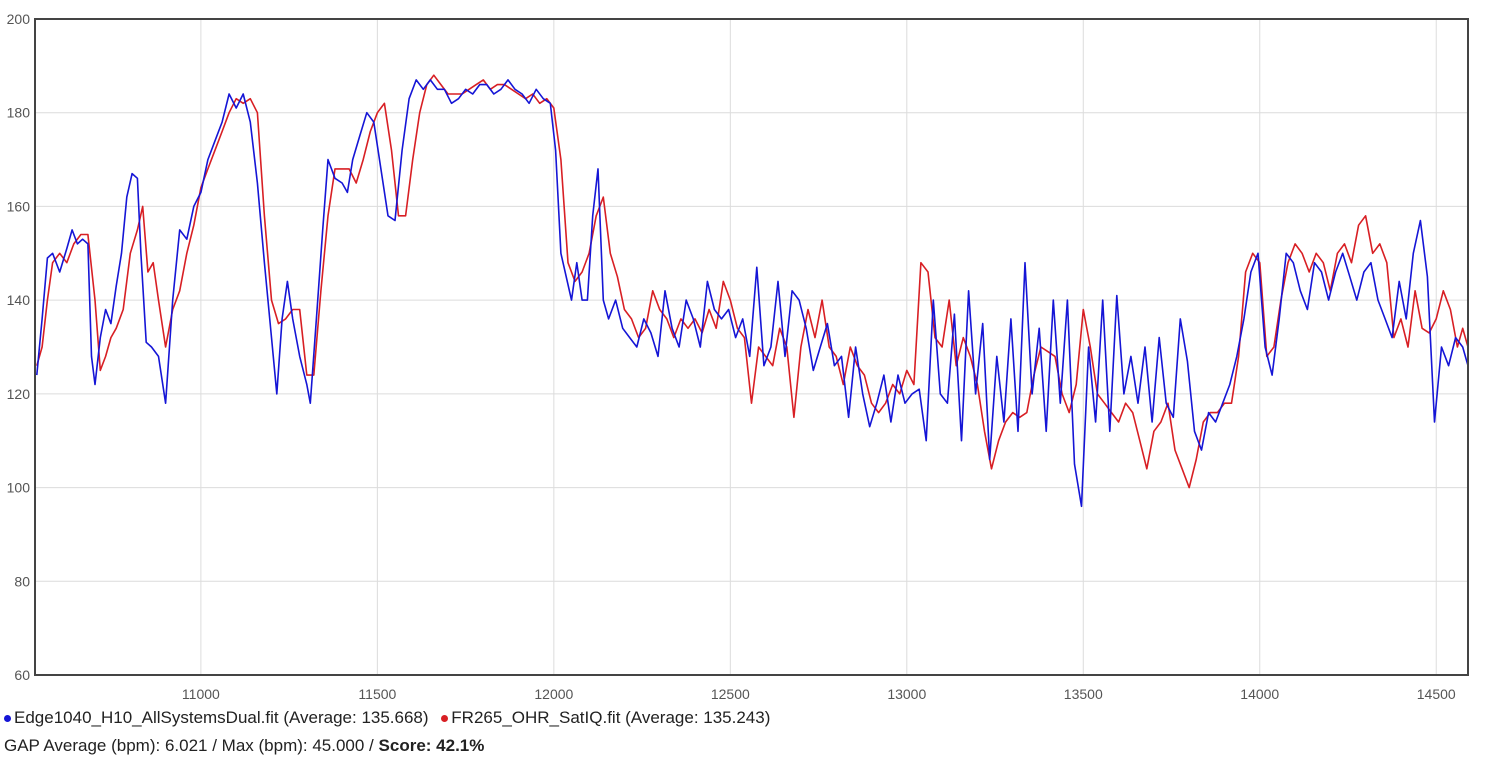 The width and height of the screenshot is (1500, 758). Describe the element at coordinates (19, 300) in the screenshot. I see `y-tick-label: 140` at that location.